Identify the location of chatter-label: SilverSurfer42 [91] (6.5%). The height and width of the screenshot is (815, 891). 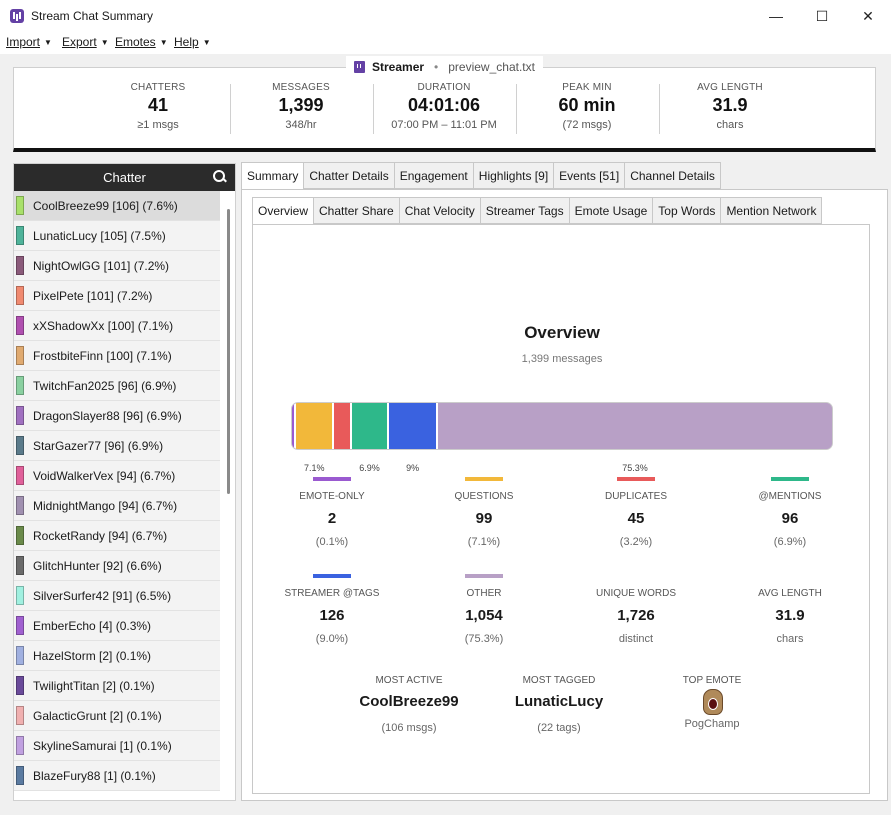
(102, 595).